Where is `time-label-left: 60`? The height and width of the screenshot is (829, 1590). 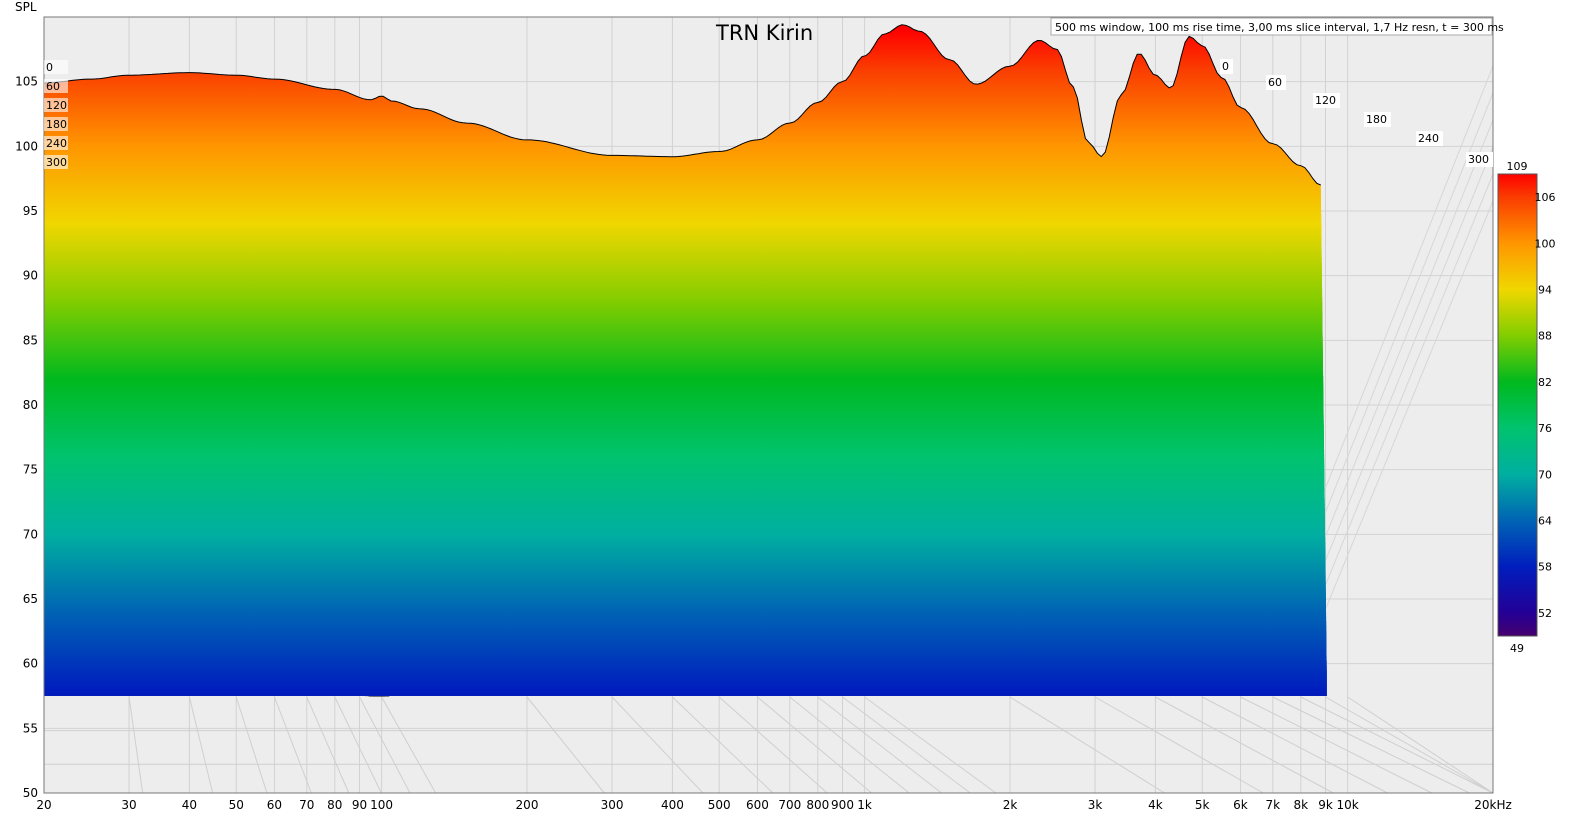
time-label-left: 60 is located at coordinates (53, 86).